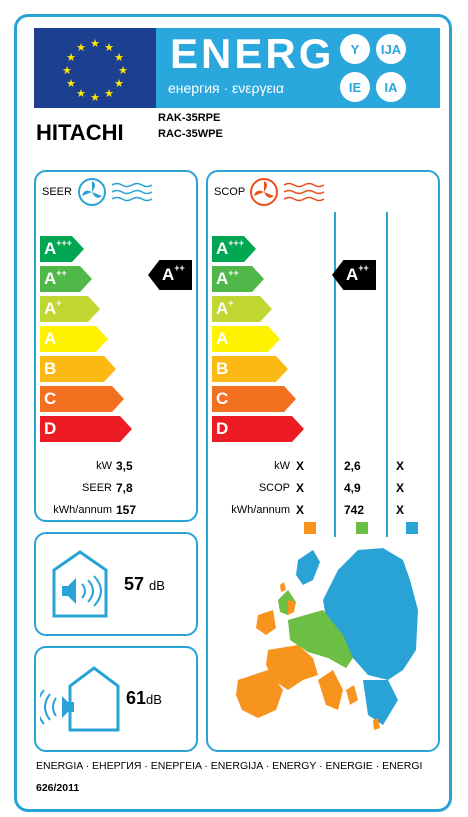 This screenshot has height=817, width=468. What do you see at coordinates (144, 584) in the screenshot?
I see `indoor-noise-value: 57 dB` at bounding box center [144, 584].